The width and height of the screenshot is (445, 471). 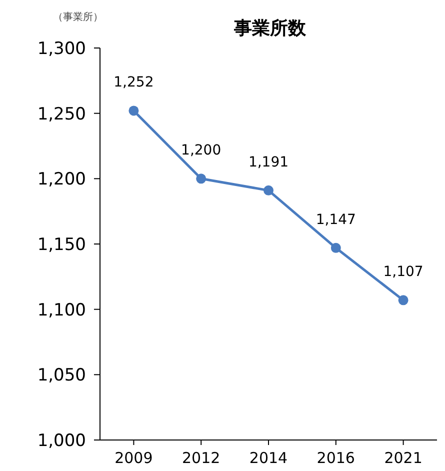 What do you see at coordinates (61, 245) in the screenshot?
I see `y-tick-label: 1,150` at bounding box center [61, 245].